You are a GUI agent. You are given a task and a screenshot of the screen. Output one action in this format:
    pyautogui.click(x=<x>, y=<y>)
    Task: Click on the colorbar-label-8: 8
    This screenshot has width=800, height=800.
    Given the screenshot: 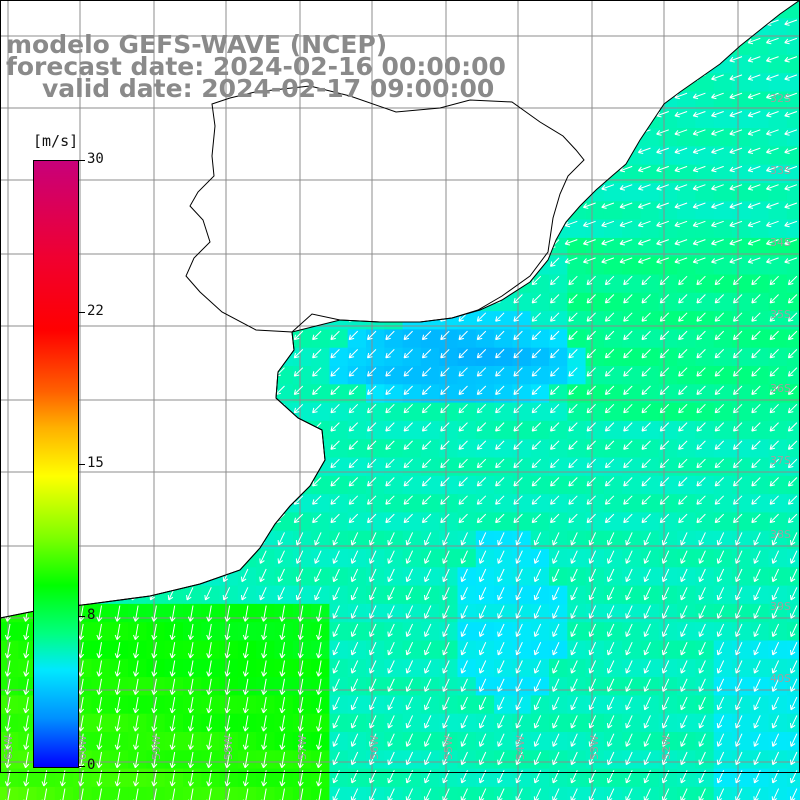 What is the action you would take?
    pyautogui.click(x=91, y=615)
    